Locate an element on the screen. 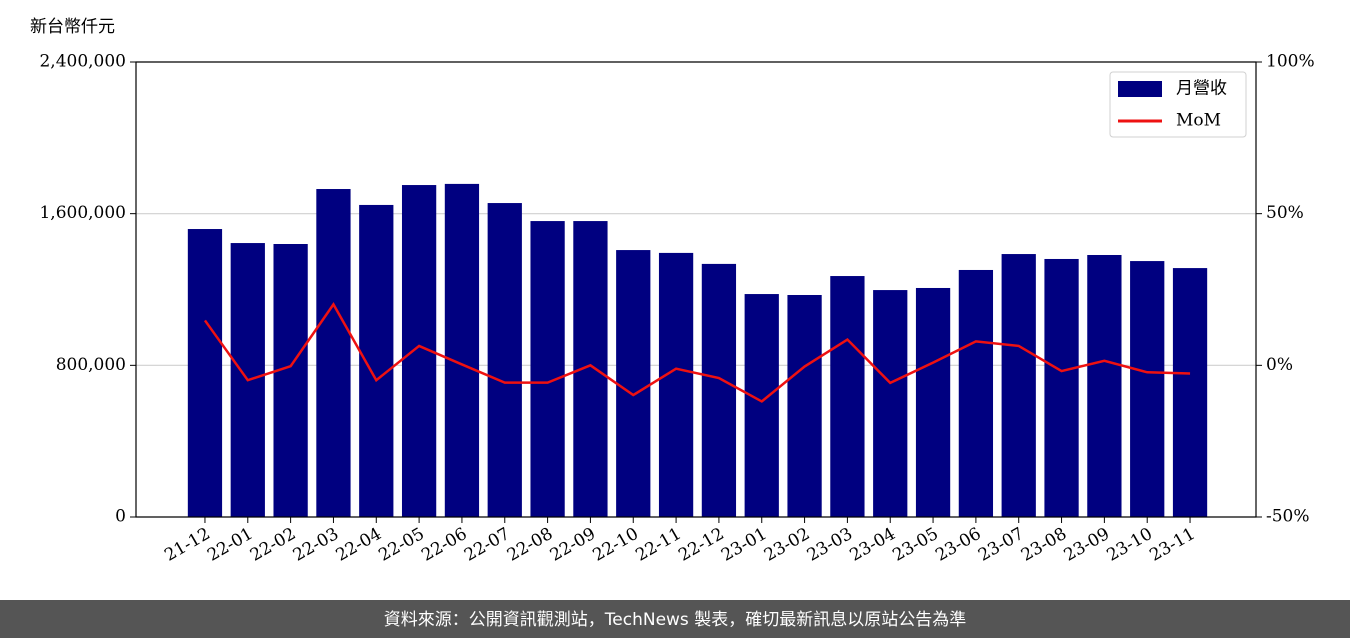 Image resolution: width=1350 pixels, height=638 pixels. x-tick-label: 23-09 is located at coordinates (1087, 545).